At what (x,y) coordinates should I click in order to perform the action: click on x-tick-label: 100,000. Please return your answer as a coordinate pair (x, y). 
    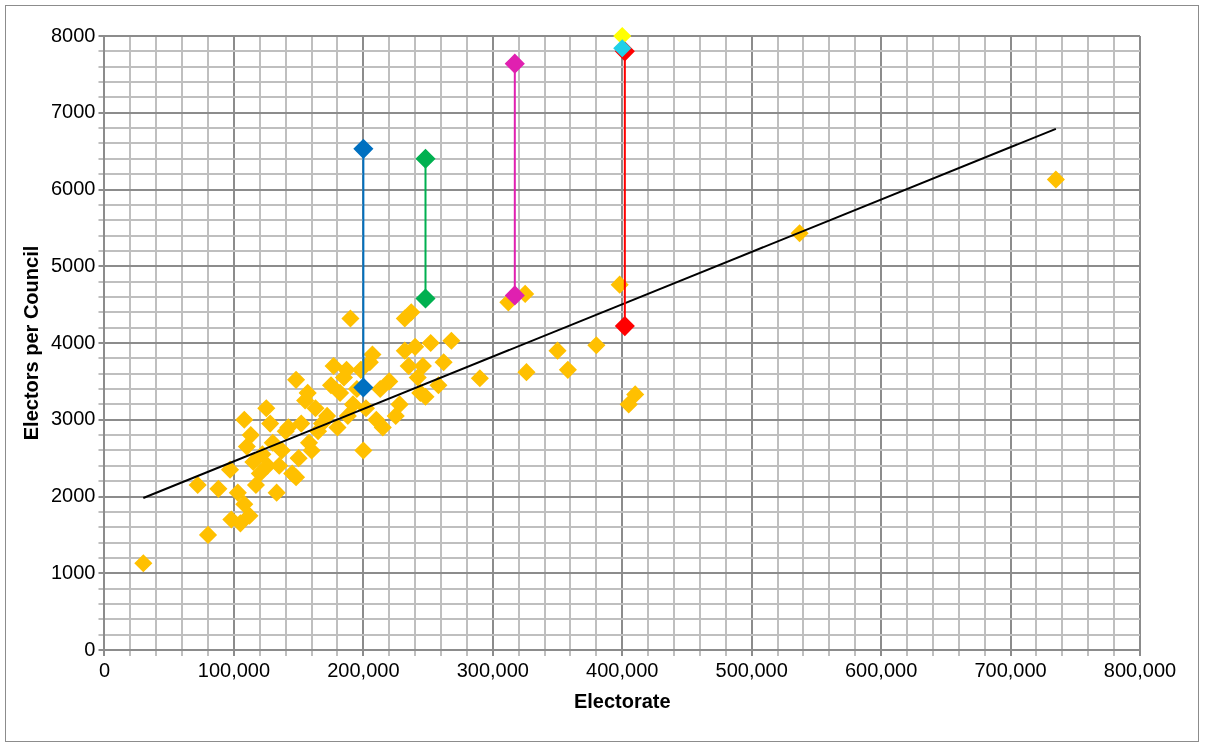
    Looking at the image, I should click on (234, 669).